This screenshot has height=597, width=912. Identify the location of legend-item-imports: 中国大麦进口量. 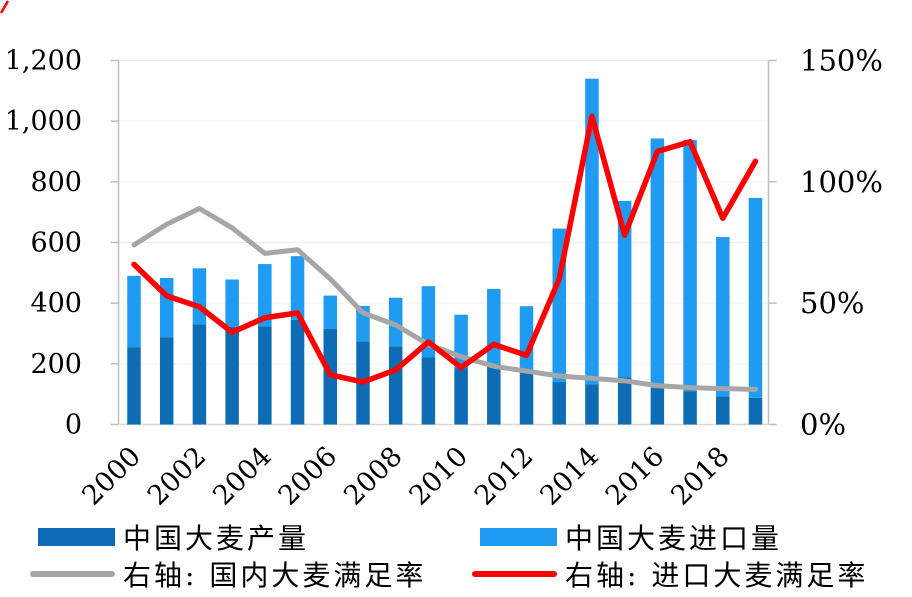
(631, 537).